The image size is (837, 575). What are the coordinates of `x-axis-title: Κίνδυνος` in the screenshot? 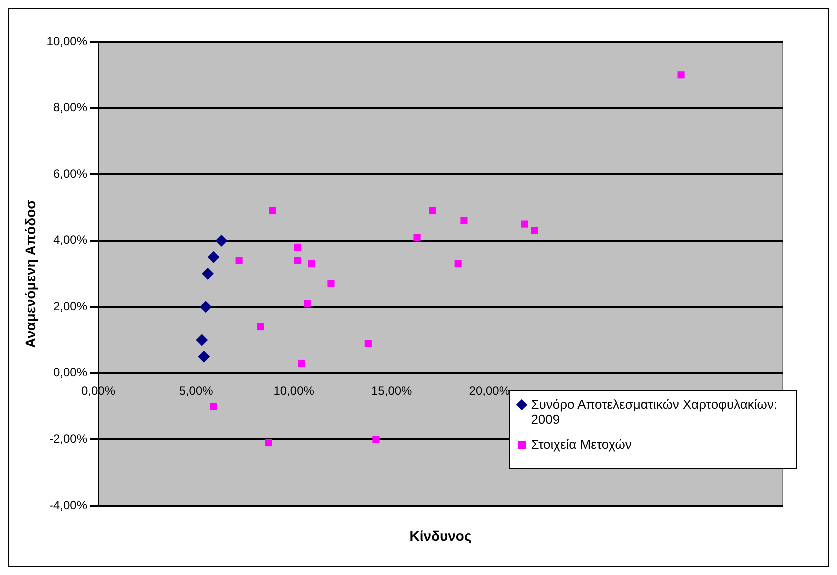 It's located at (440, 536).